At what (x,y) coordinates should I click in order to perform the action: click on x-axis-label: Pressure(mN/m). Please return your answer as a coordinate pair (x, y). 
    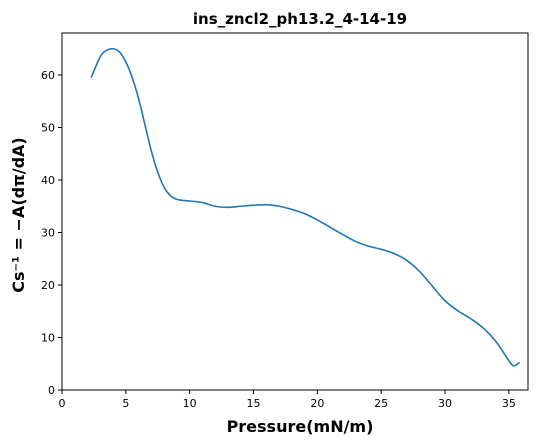
    Looking at the image, I should click on (300, 426).